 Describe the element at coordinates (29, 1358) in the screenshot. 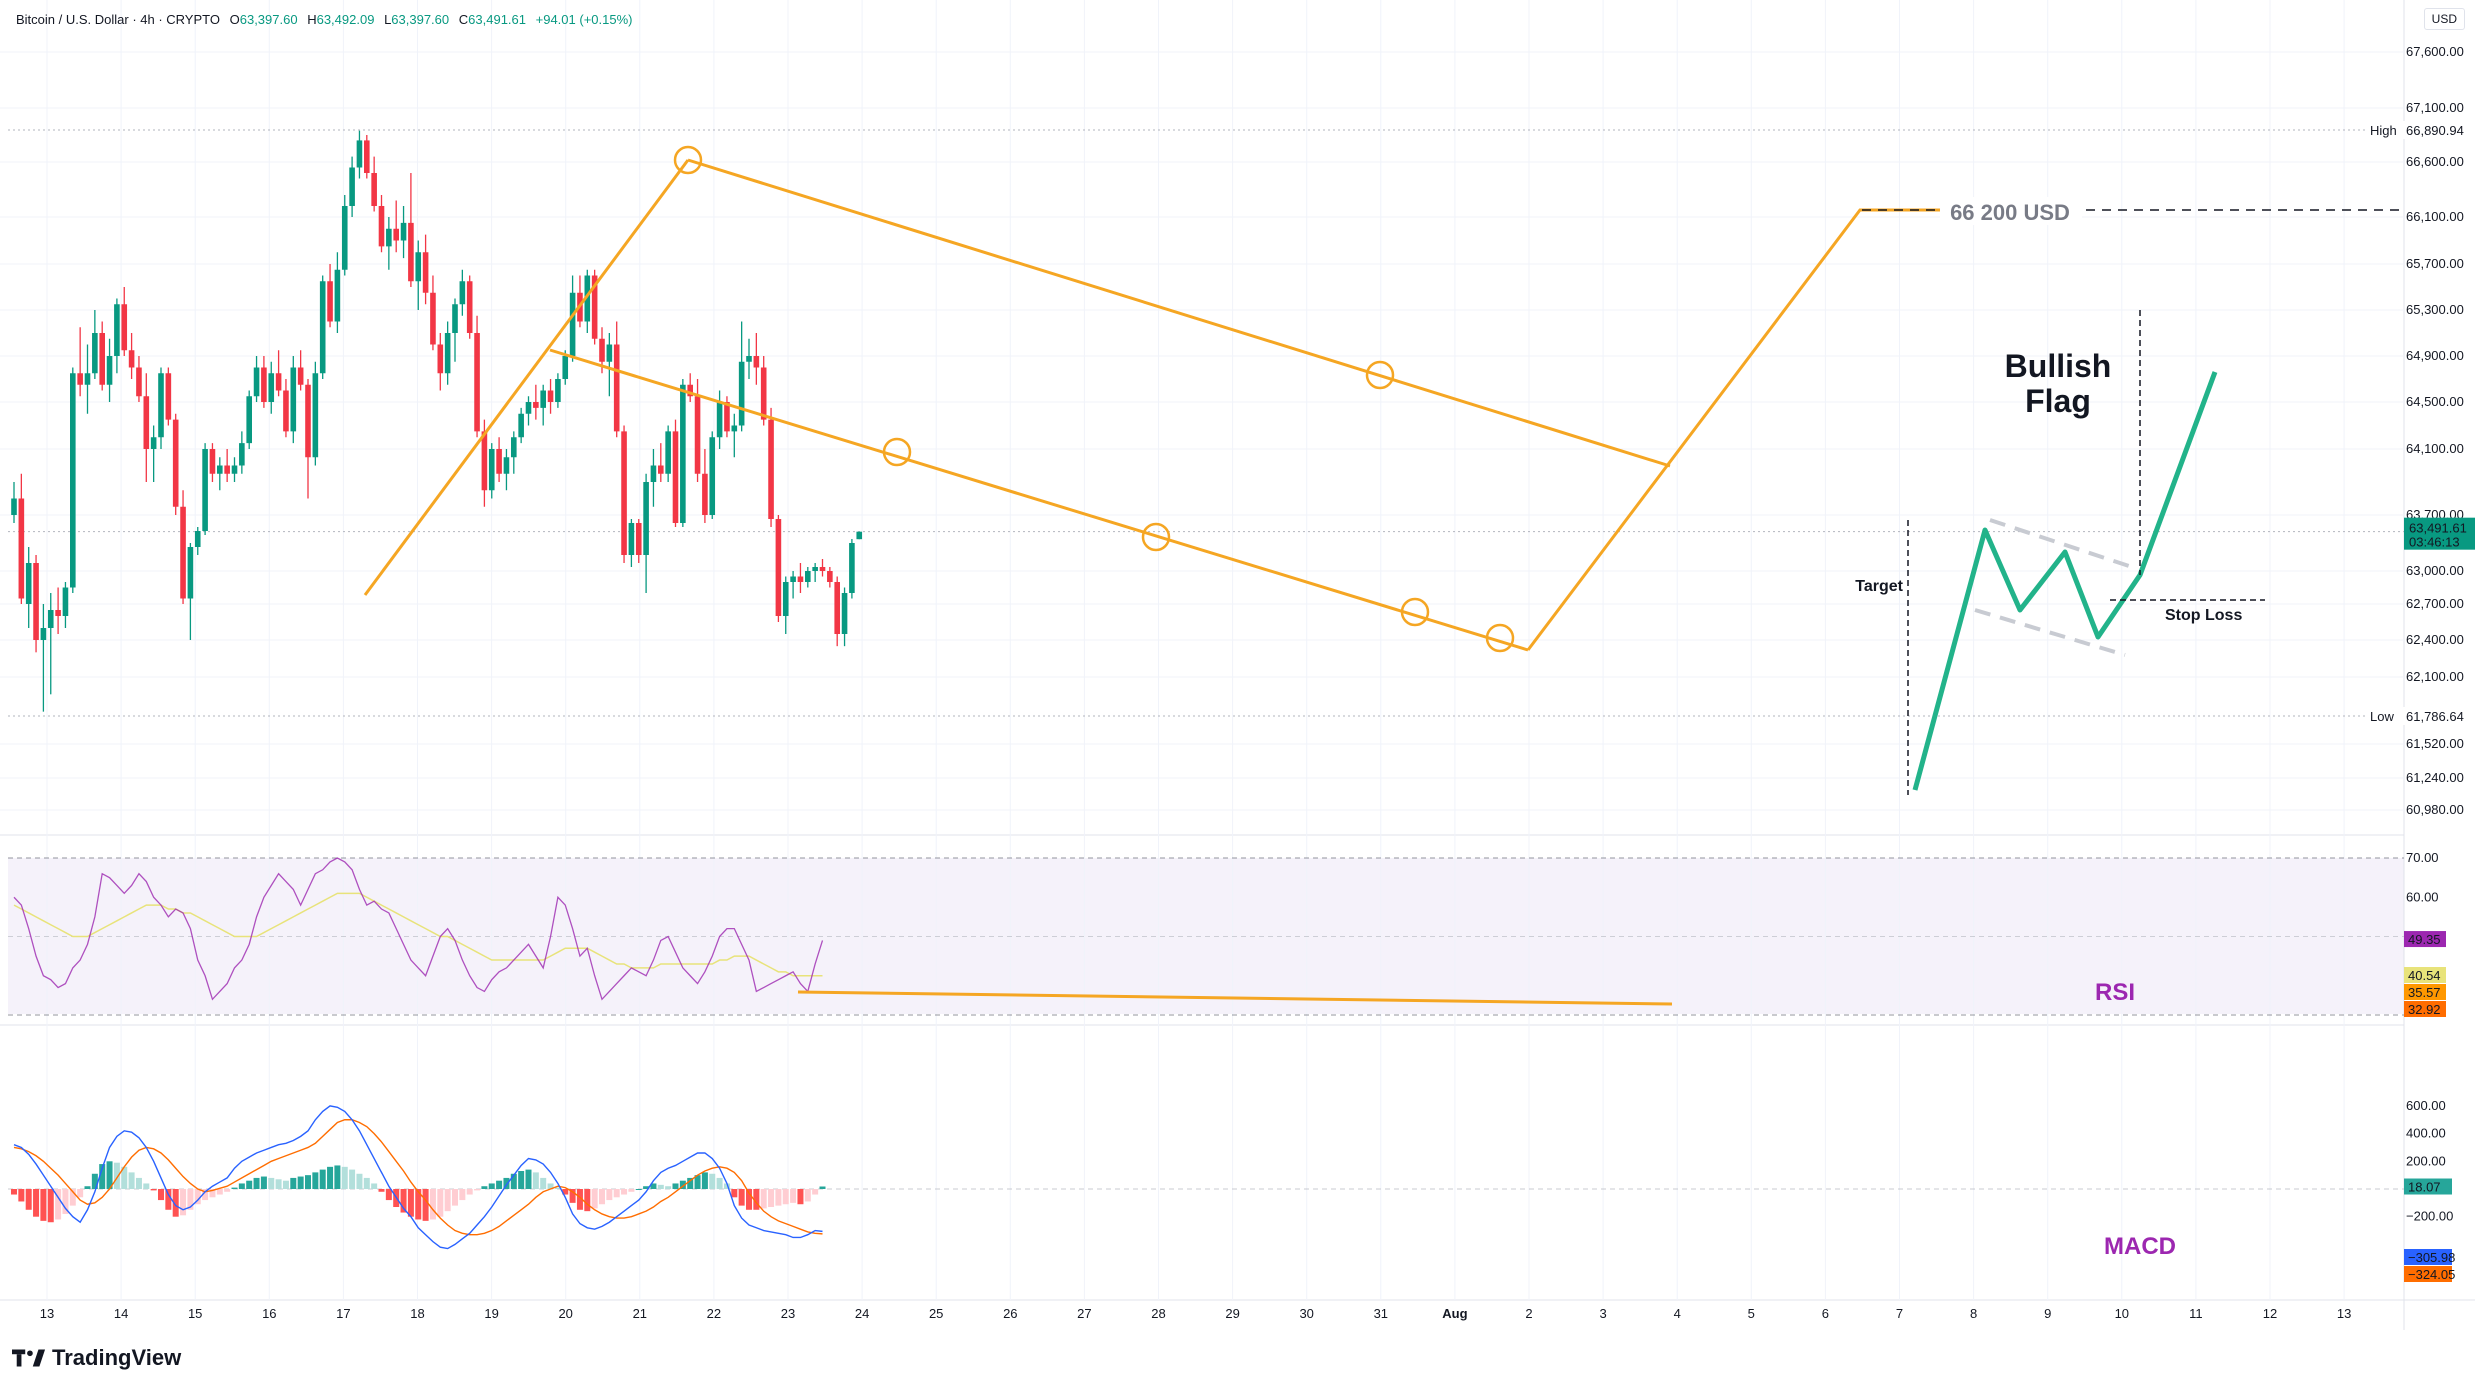

I see `tradingview-logo-icon` at that location.